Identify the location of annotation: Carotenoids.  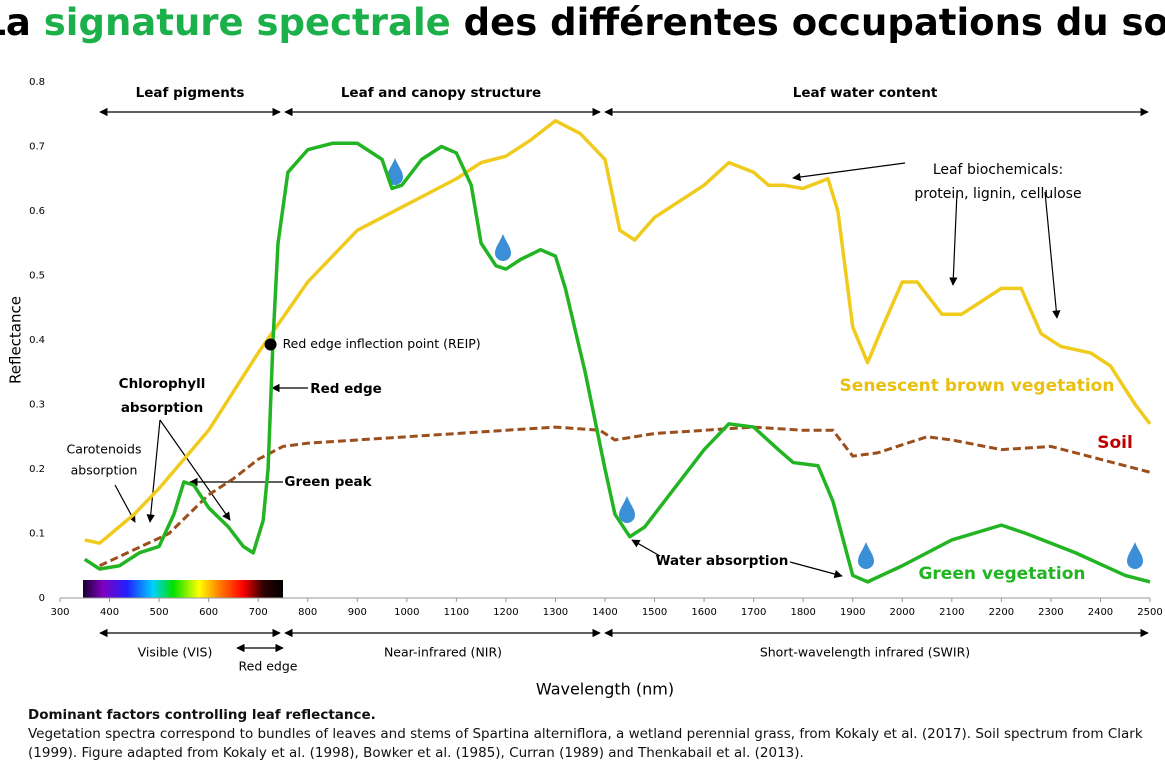
(104, 449).